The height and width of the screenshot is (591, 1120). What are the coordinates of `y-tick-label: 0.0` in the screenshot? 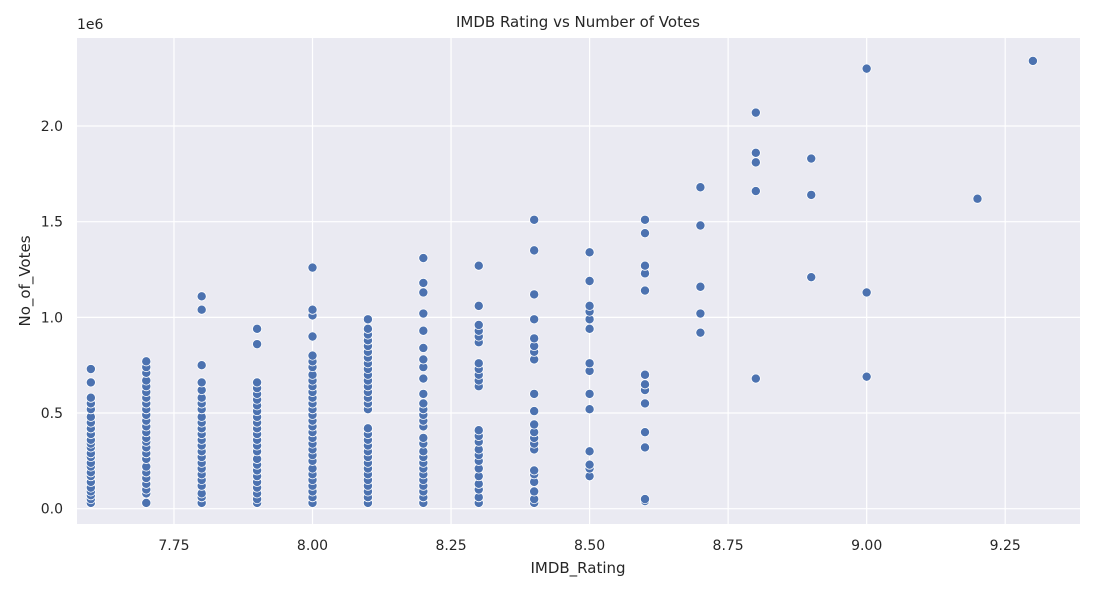 It's located at (52, 510).